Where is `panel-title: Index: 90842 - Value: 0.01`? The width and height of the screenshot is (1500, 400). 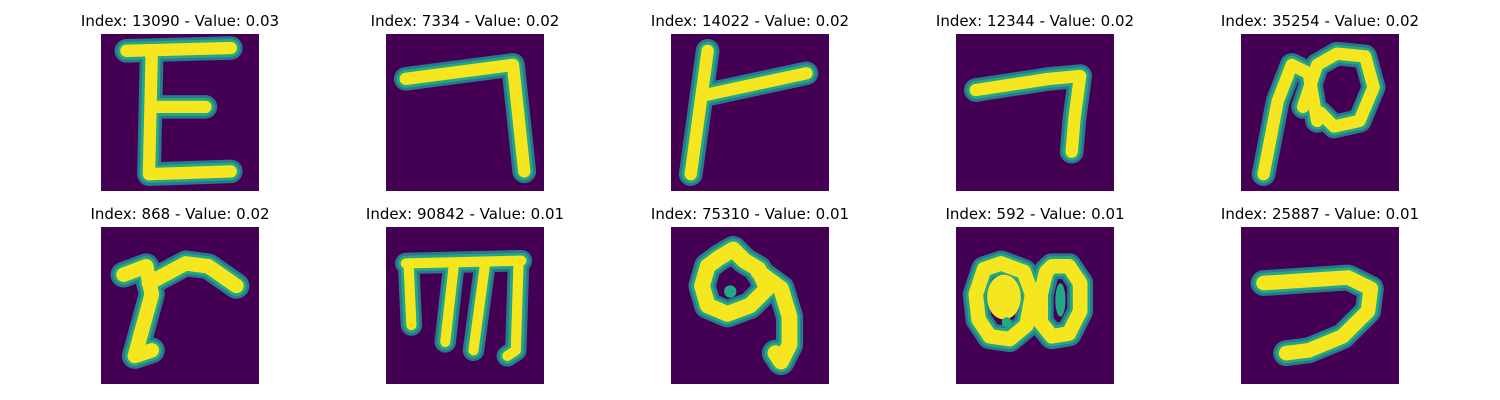
panel-title: Index: 90842 - Value: 0.01 is located at coordinates (465, 214).